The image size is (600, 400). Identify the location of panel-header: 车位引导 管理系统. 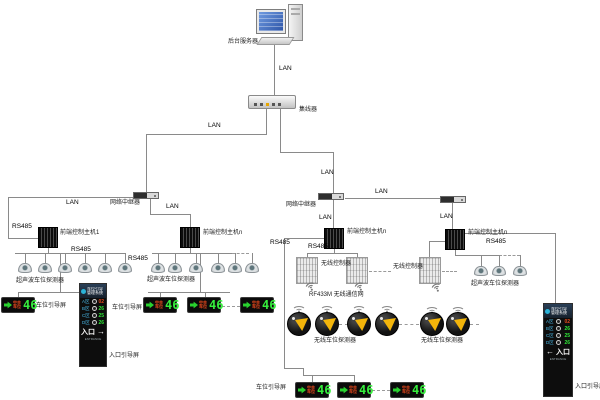
(93, 291).